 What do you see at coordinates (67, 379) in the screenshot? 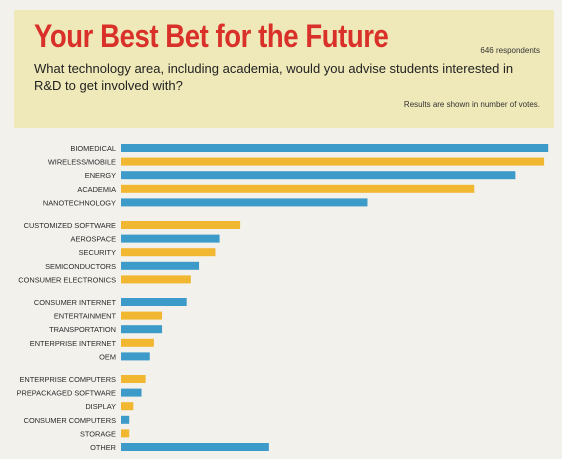
I see `bar-label: ENTERPRISE COMPUTERS` at bounding box center [67, 379].